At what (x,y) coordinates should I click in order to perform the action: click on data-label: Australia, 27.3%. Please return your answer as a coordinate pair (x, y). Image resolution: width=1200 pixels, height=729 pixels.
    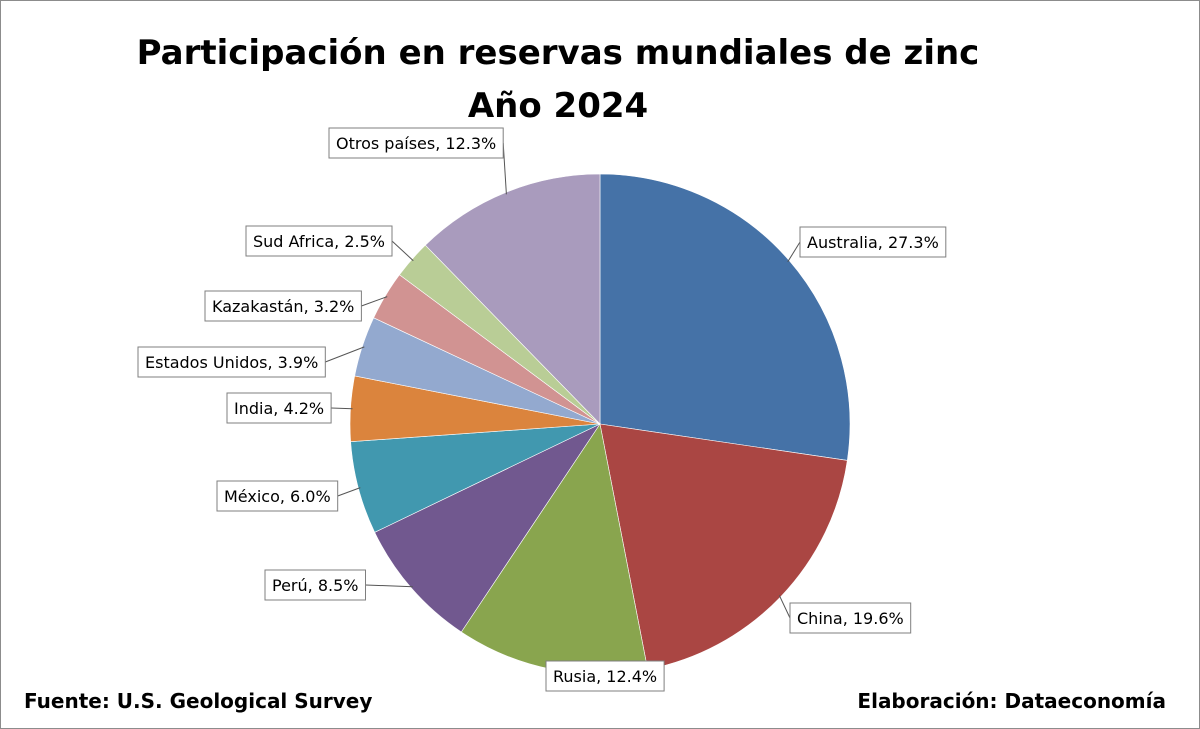
    Looking at the image, I should click on (873, 242).